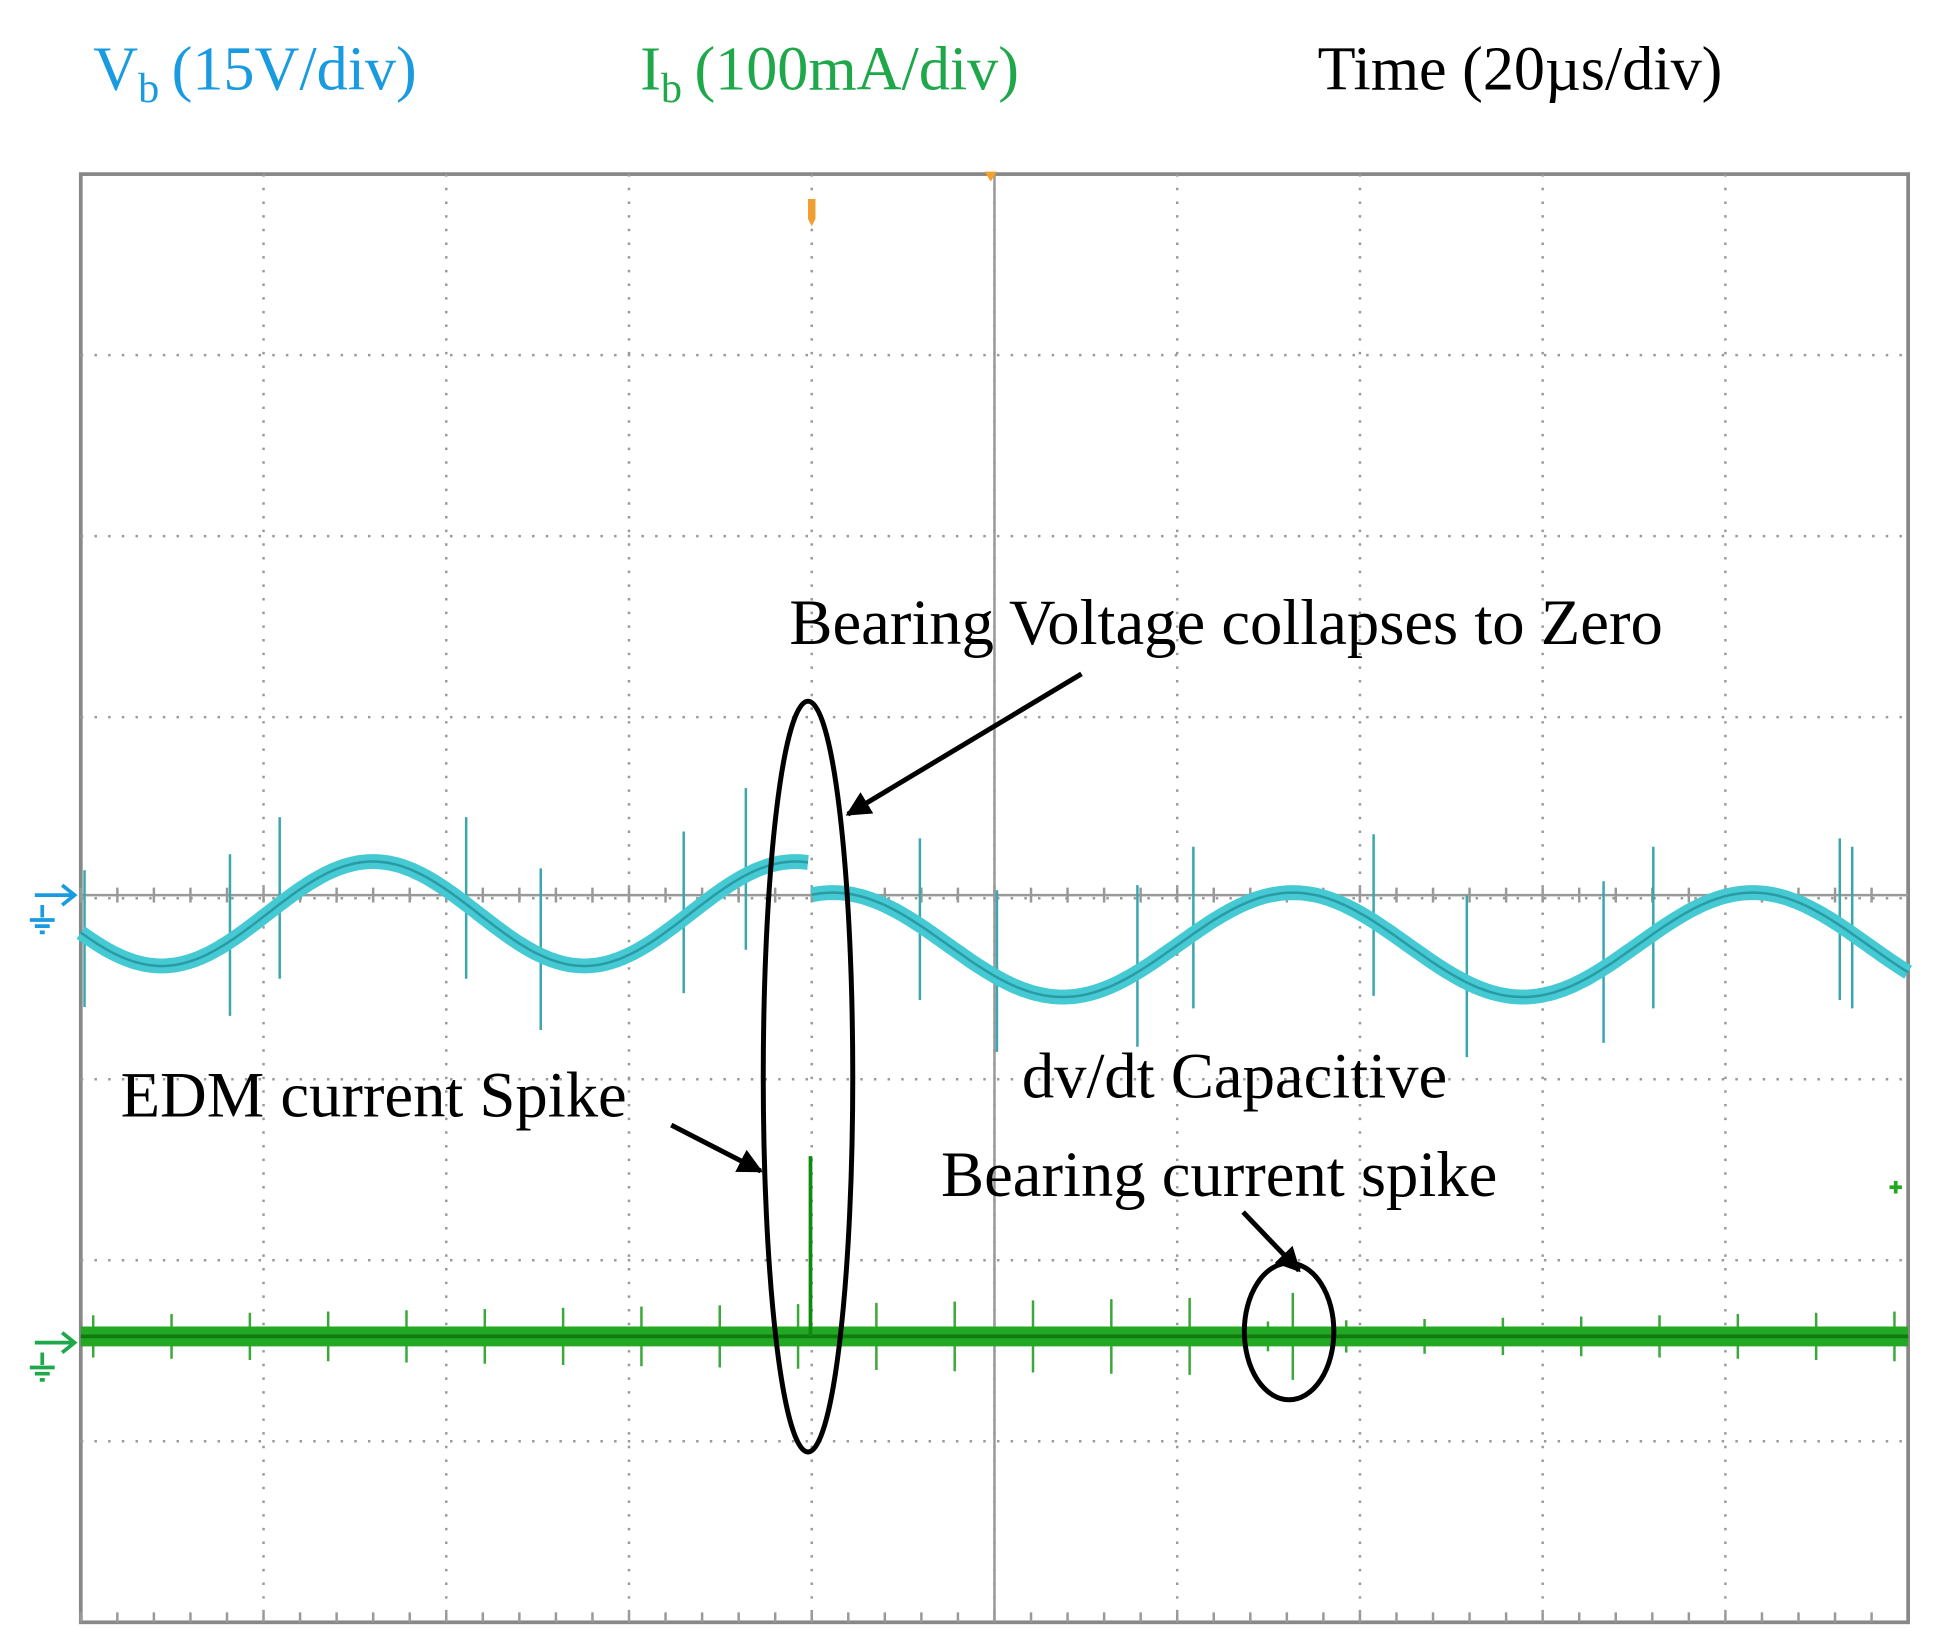 The image size is (1933, 1646). Describe the element at coordinates (994, 929) in the screenshot. I see `voltage-trace-core` at that location.